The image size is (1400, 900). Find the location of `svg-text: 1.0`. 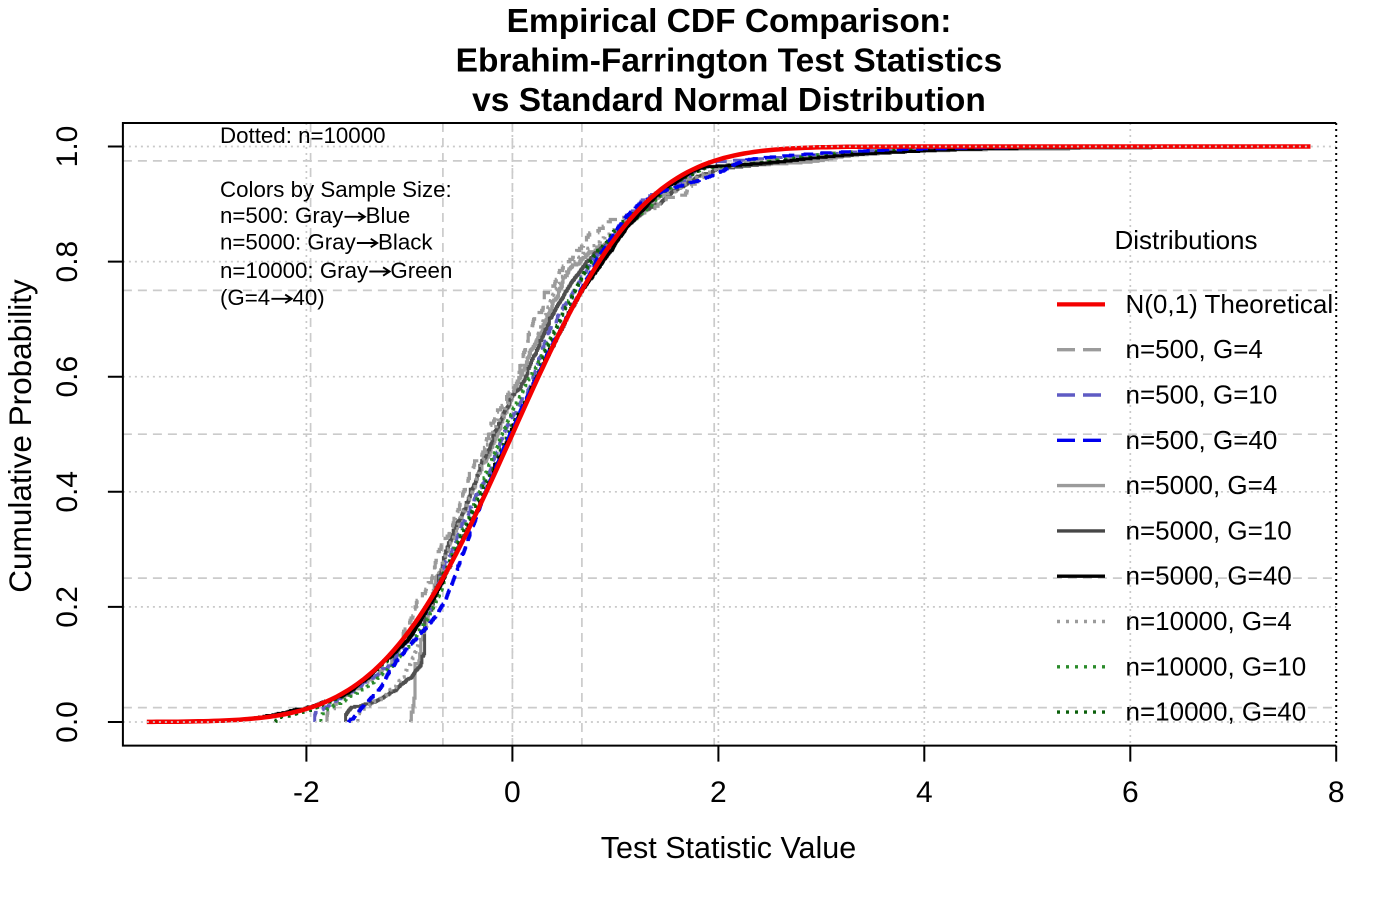

svg-text: 1.0 is located at coordinates (67, 147).